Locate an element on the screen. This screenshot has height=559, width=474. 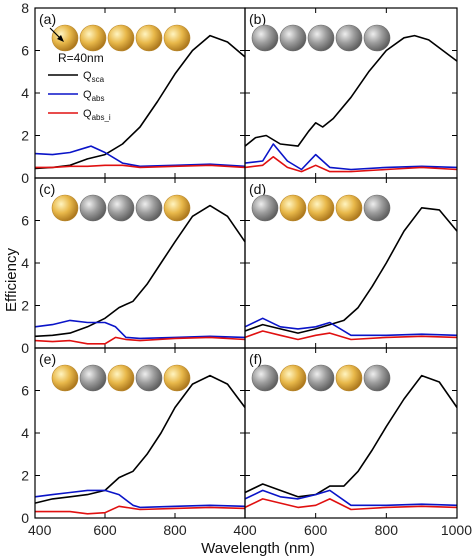
y-tick-label: 8 is located at coordinates (25, 8).